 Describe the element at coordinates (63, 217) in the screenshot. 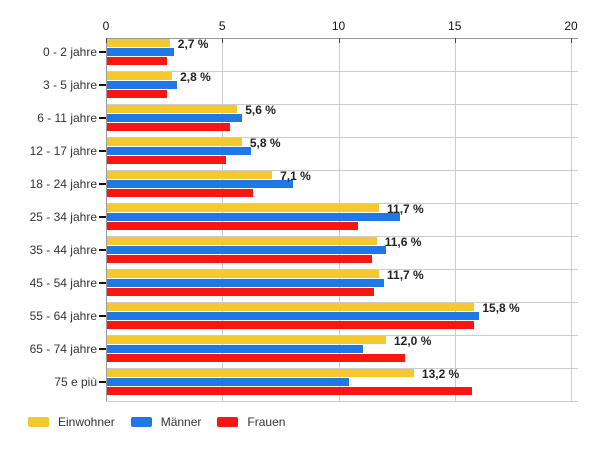

I see `category-label: 25 - 34 jahre` at that location.